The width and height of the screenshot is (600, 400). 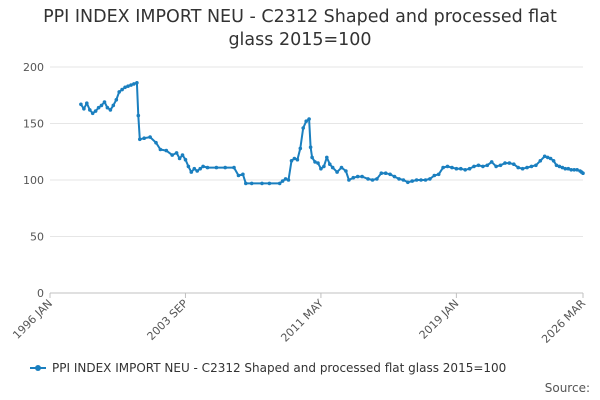 I want to click on x-tick-label: 1996 JAN, so click(x=32, y=319).